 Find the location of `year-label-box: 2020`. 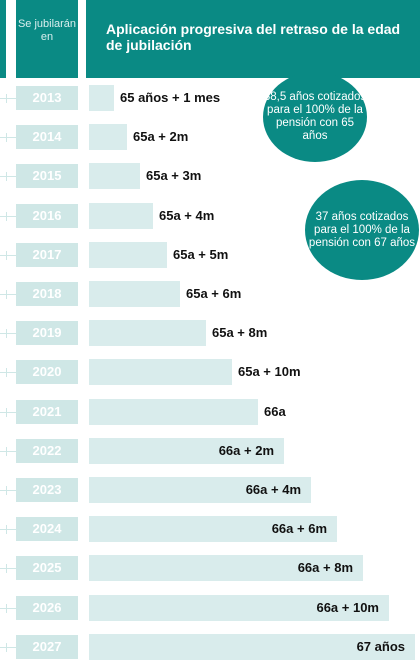

year-label-box: 2020 is located at coordinates (47, 372).